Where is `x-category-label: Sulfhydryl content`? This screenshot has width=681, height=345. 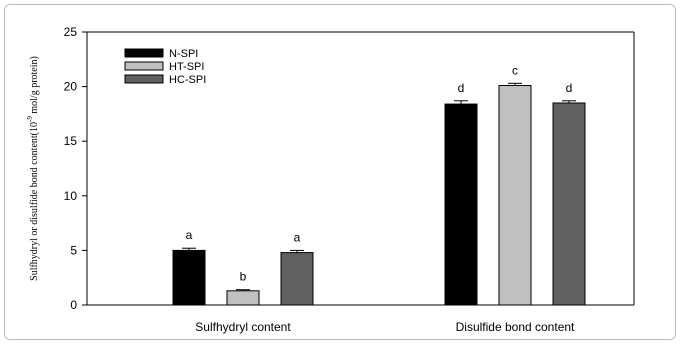 x-category-label: Sulfhydryl content is located at coordinates (243, 327).